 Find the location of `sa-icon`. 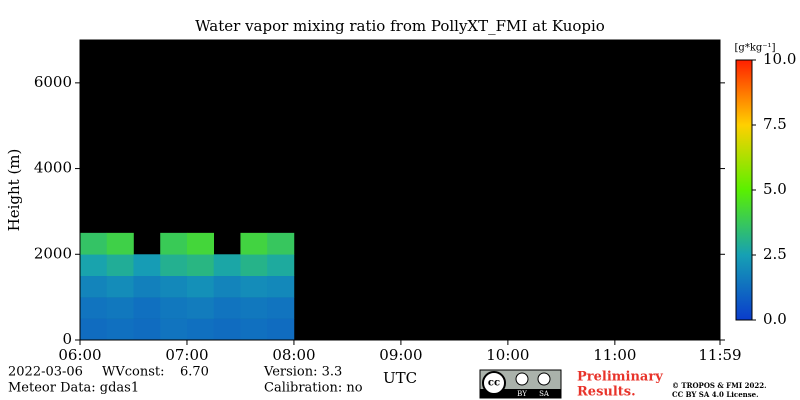

sa-icon is located at coordinates (544, 379).